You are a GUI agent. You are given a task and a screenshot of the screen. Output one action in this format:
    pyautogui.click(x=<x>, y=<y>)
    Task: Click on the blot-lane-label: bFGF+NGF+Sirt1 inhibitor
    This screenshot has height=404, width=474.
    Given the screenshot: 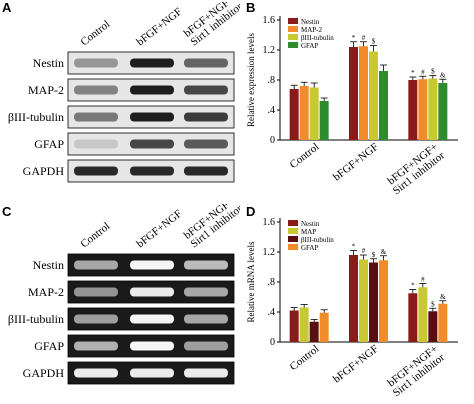 What is the action you would take?
    pyautogui.click(x=211, y=25)
    